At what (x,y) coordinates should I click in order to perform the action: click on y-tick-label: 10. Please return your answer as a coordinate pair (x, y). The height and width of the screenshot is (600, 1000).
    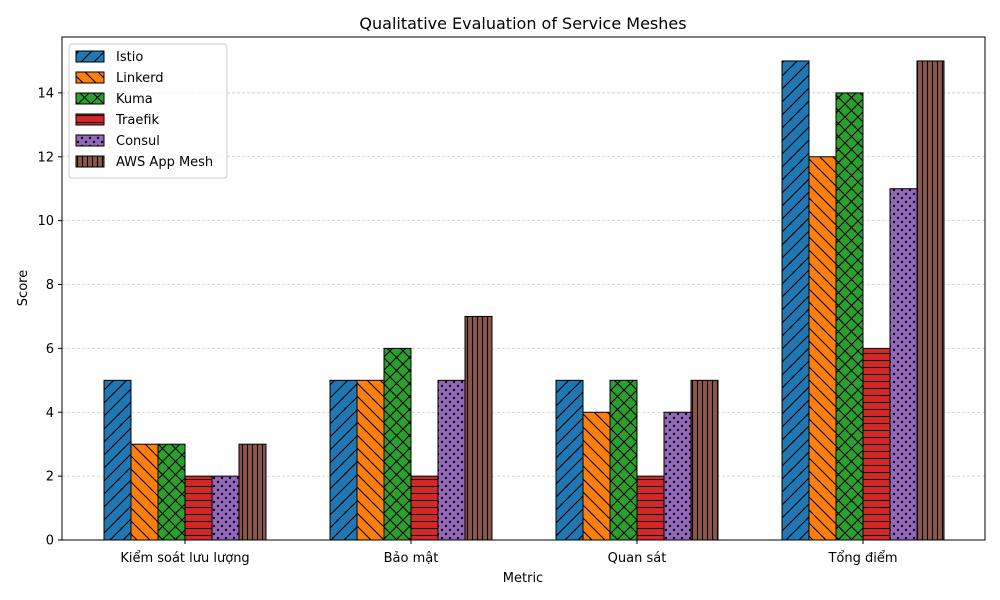
    Looking at the image, I should click on (45, 221).